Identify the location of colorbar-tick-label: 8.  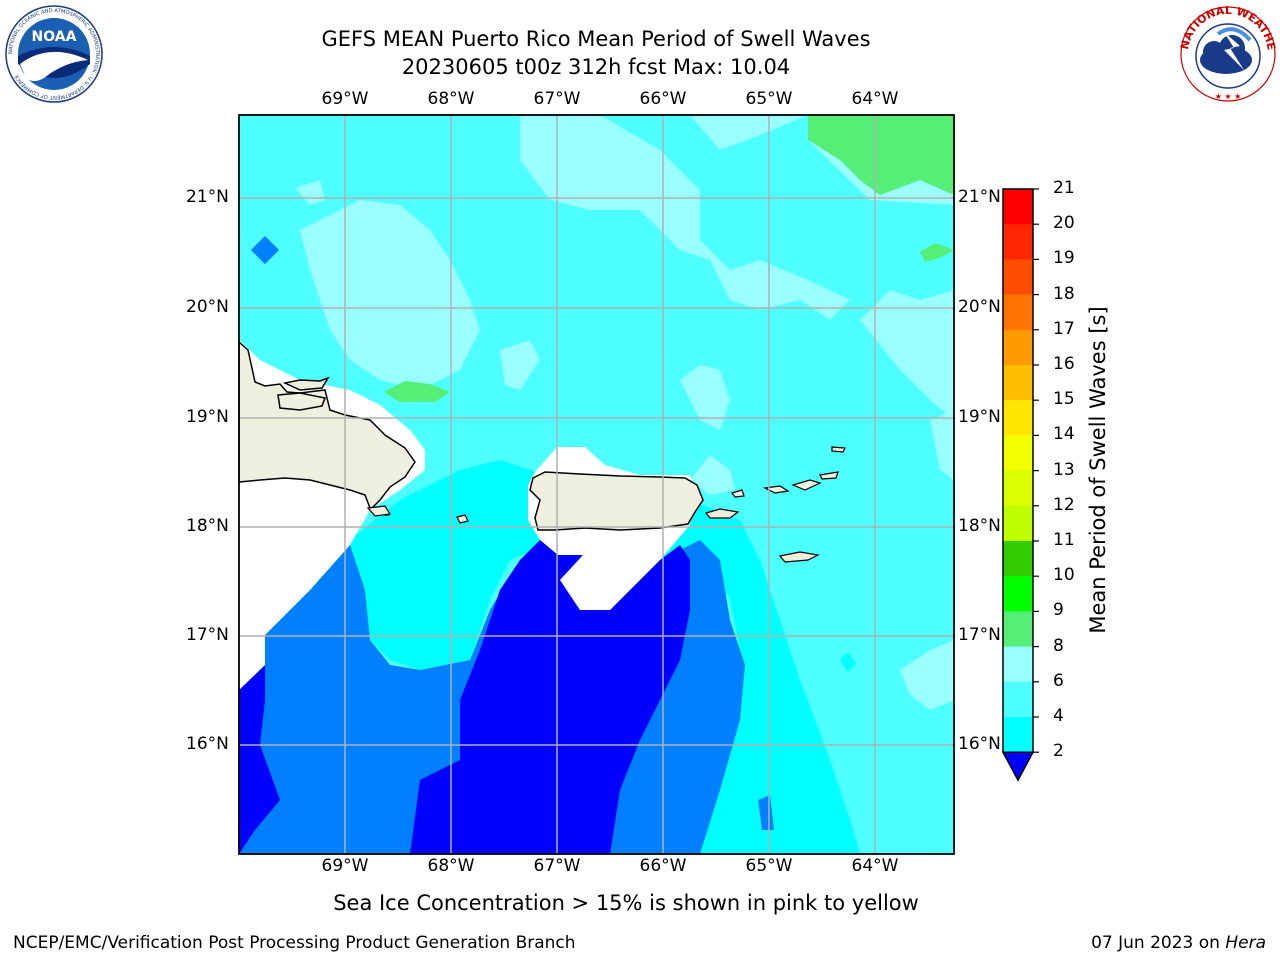
(1058, 645).